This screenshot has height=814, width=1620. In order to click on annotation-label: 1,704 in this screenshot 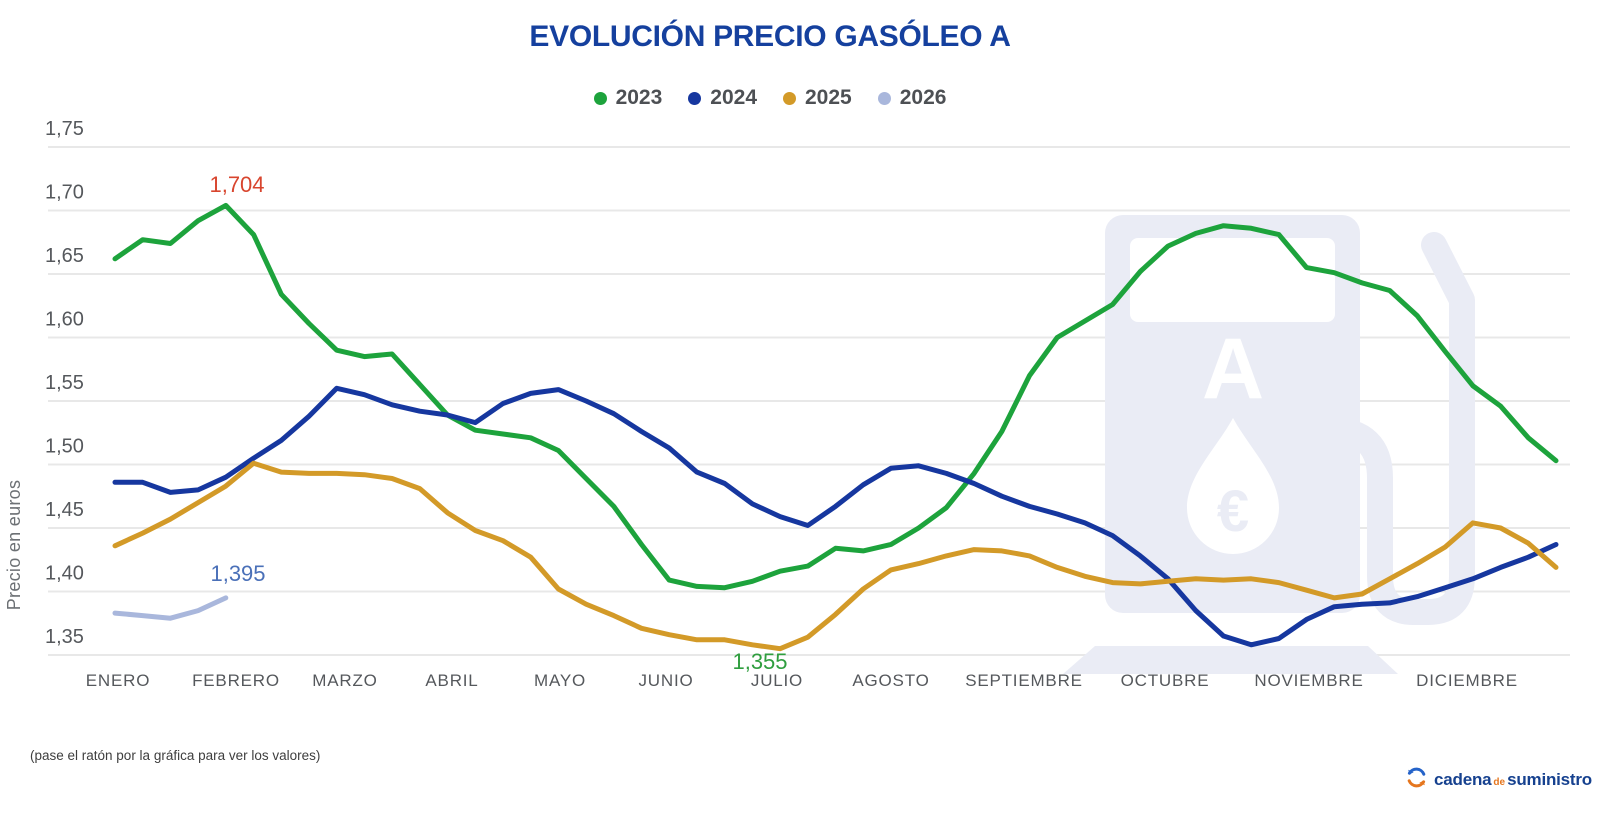, I will do `click(236, 184)`.